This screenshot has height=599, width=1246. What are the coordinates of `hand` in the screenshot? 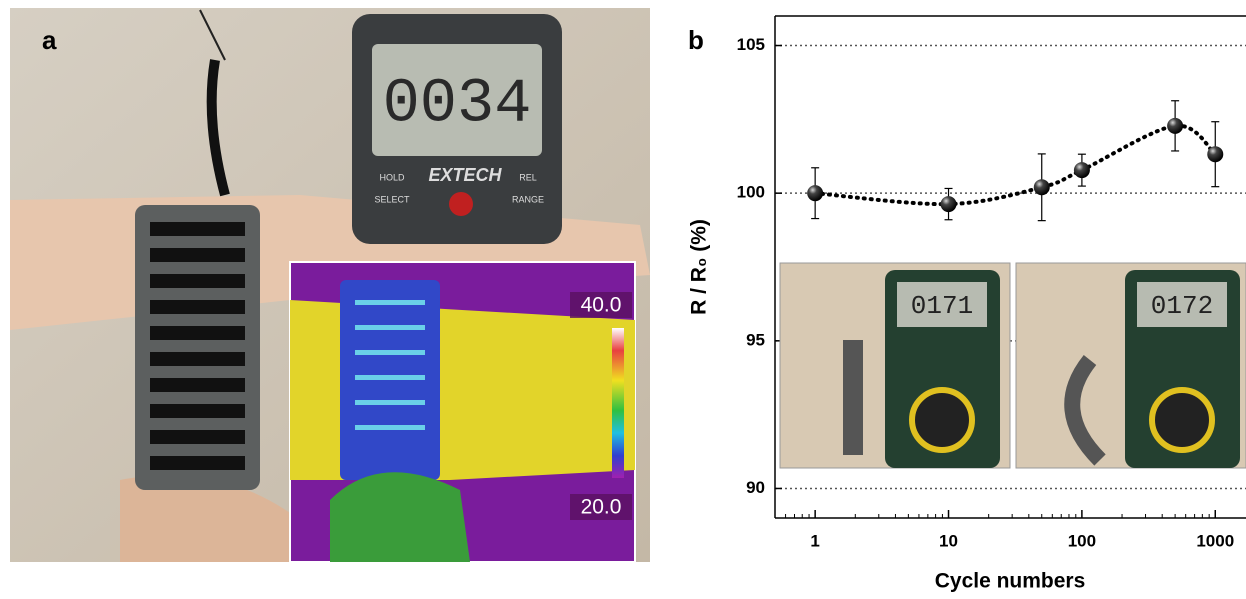 It's located at (210, 518).